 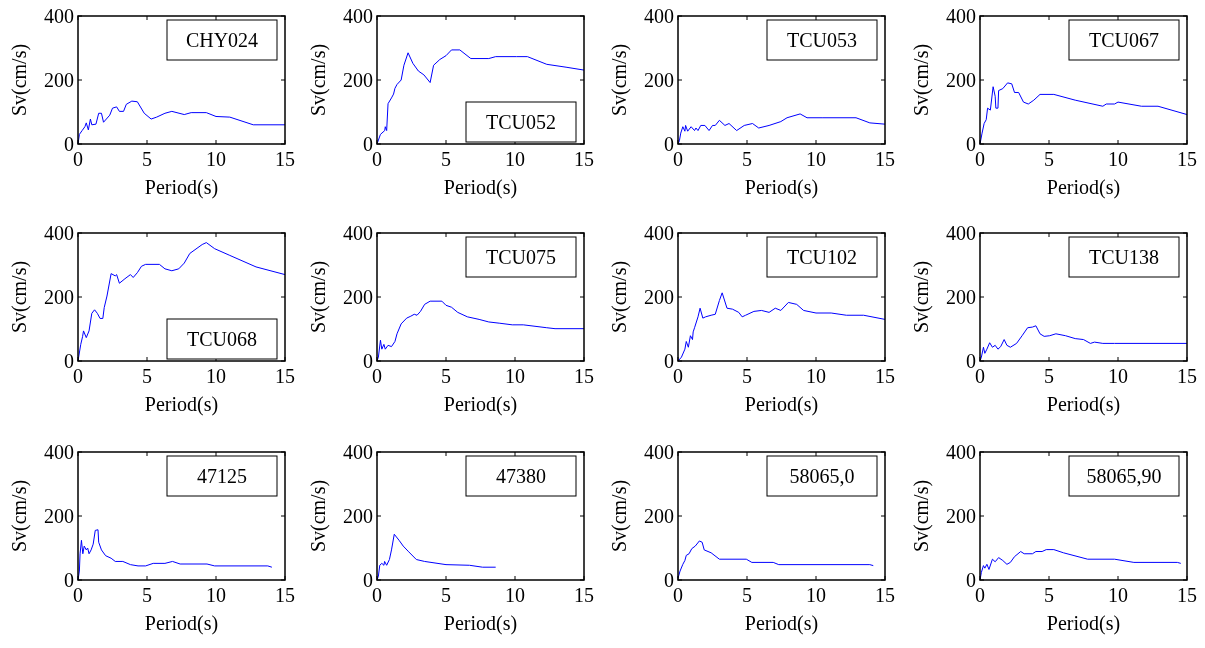 I want to click on text: TCU068, so click(x=222, y=339).